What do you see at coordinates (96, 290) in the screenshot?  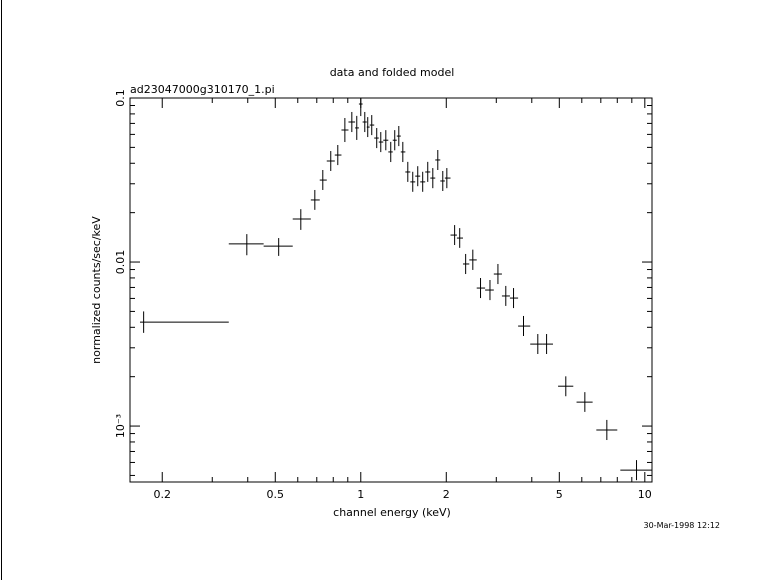 I see `y-axis-label: normalized counts/sec/keV` at bounding box center [96, 290].